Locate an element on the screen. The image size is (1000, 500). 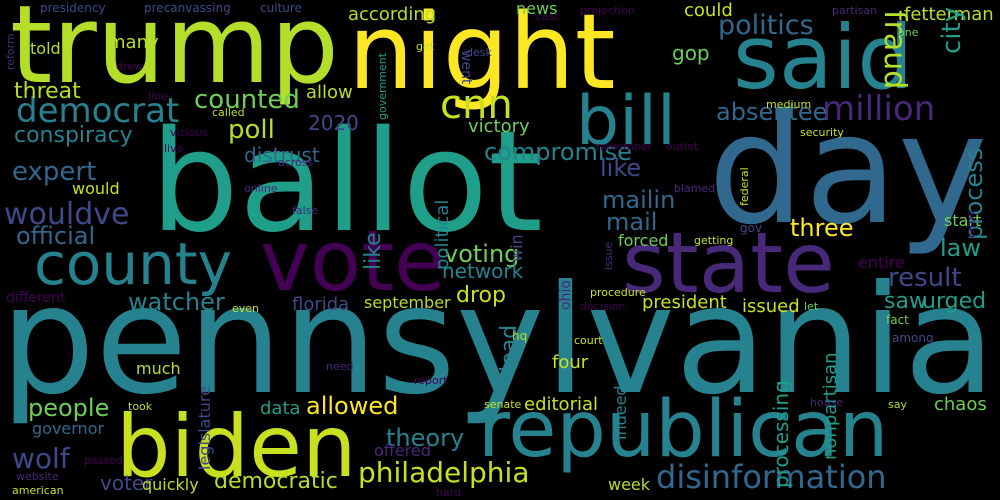
word-many: many is located at coordinates (133, 42).